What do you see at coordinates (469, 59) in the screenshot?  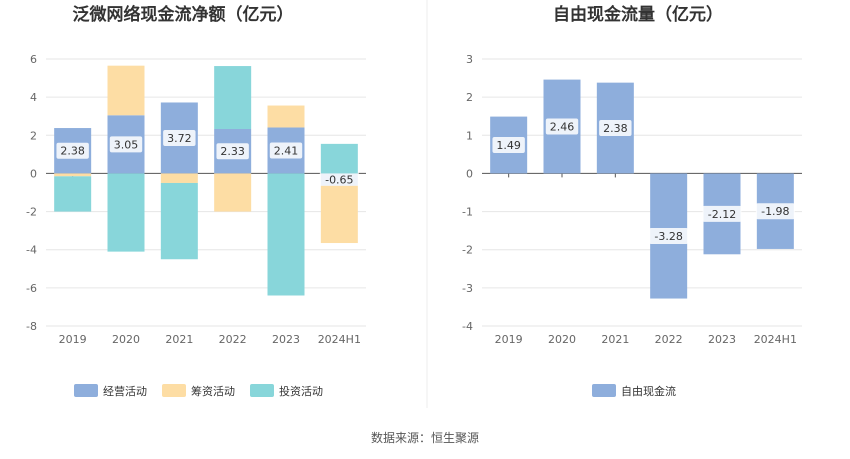 I see `y-tick-label: 3` at bounding box center [469, 59].